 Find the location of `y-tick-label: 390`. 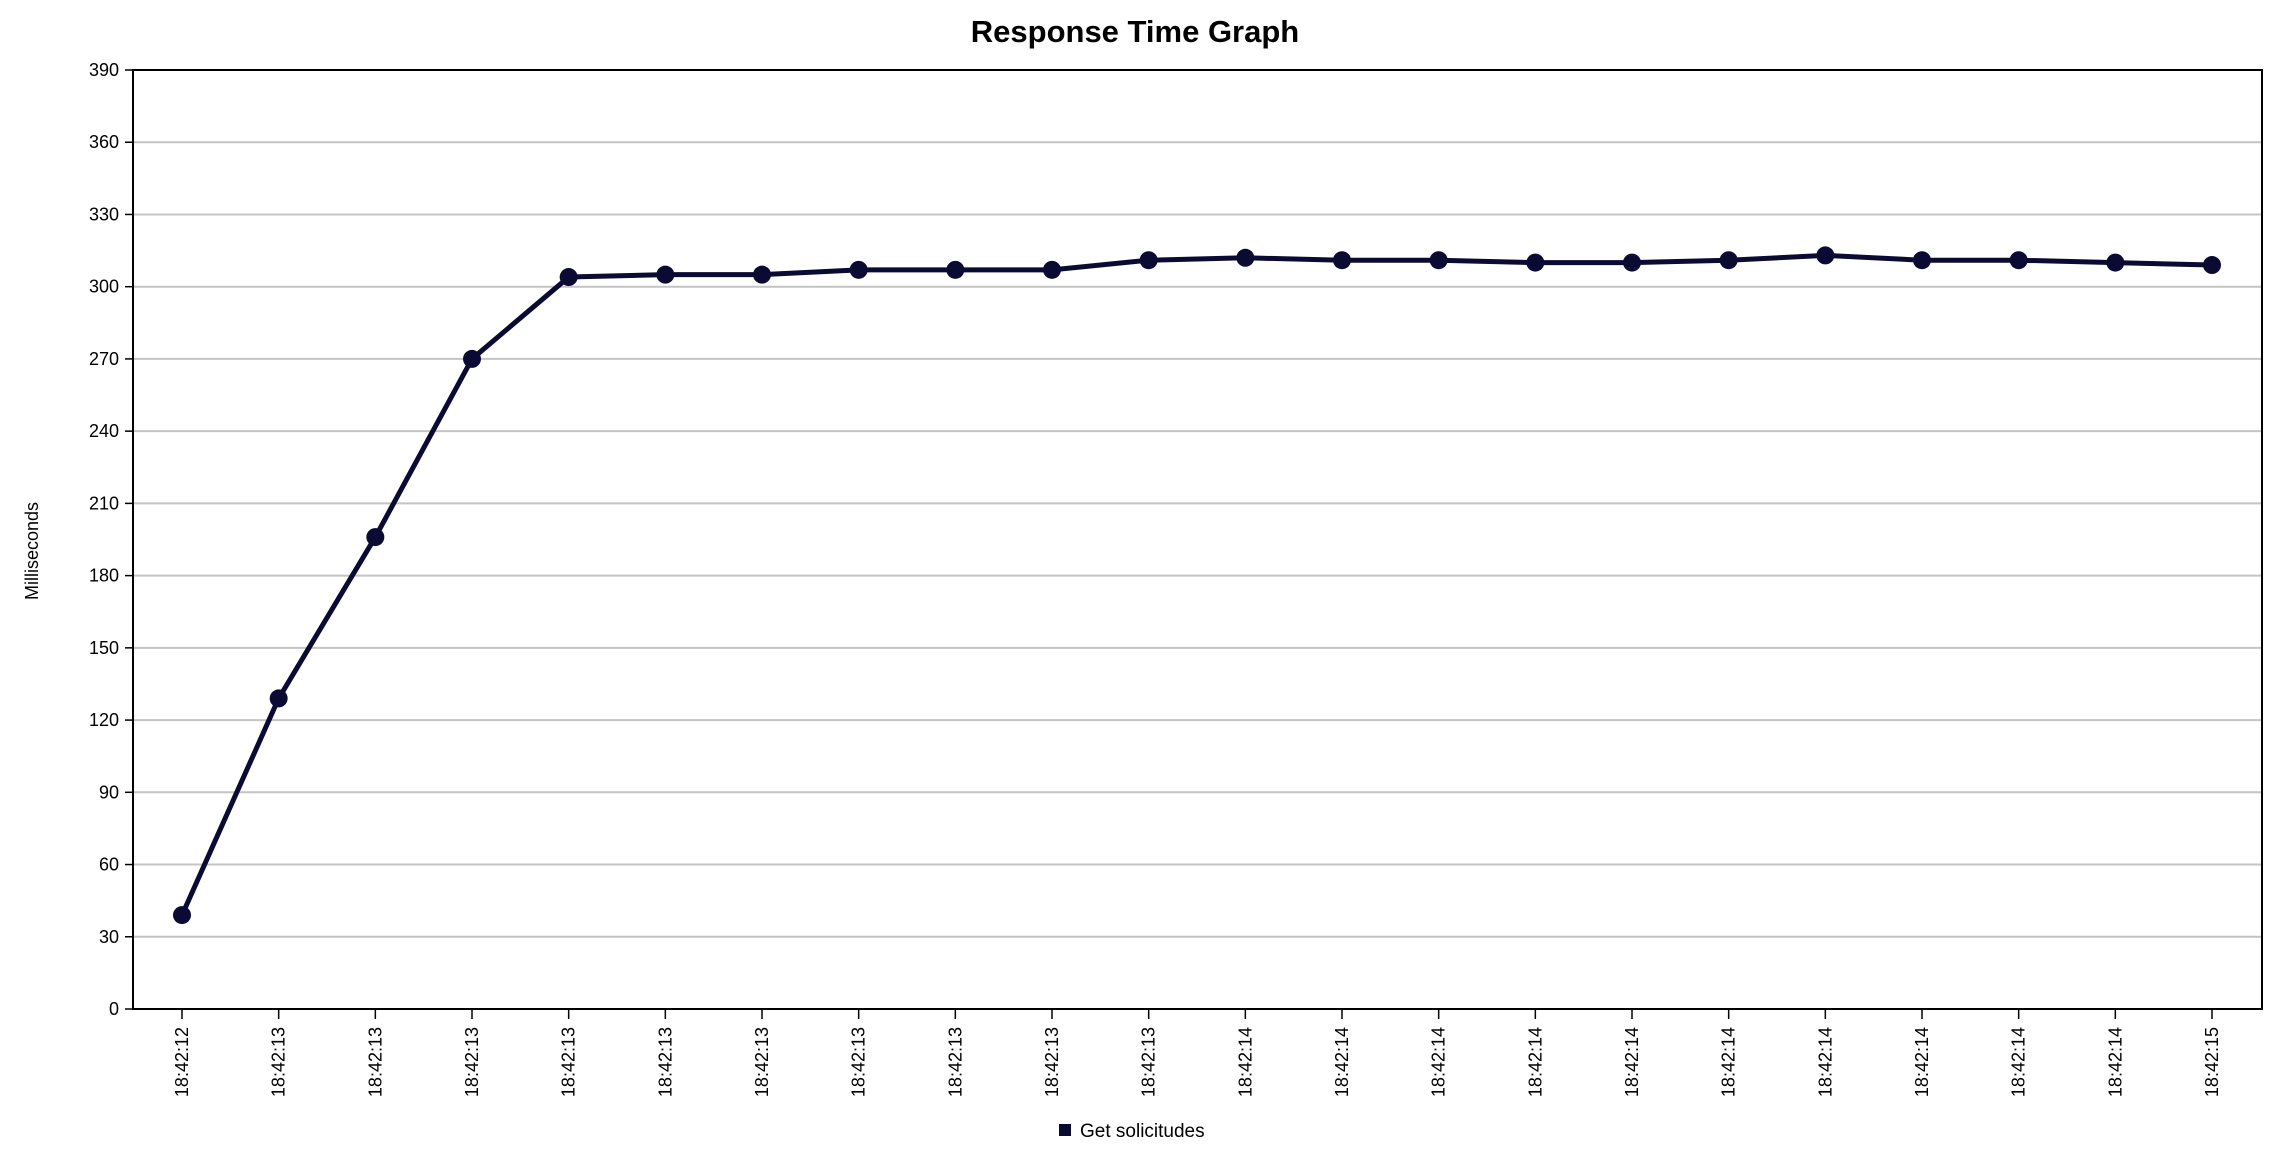

y-tick-label: 390 is located at coordinates (104, 70).